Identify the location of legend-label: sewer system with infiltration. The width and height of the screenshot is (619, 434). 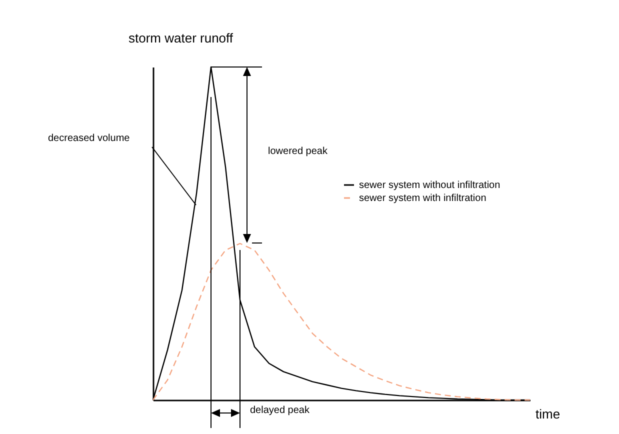
(422, 198).